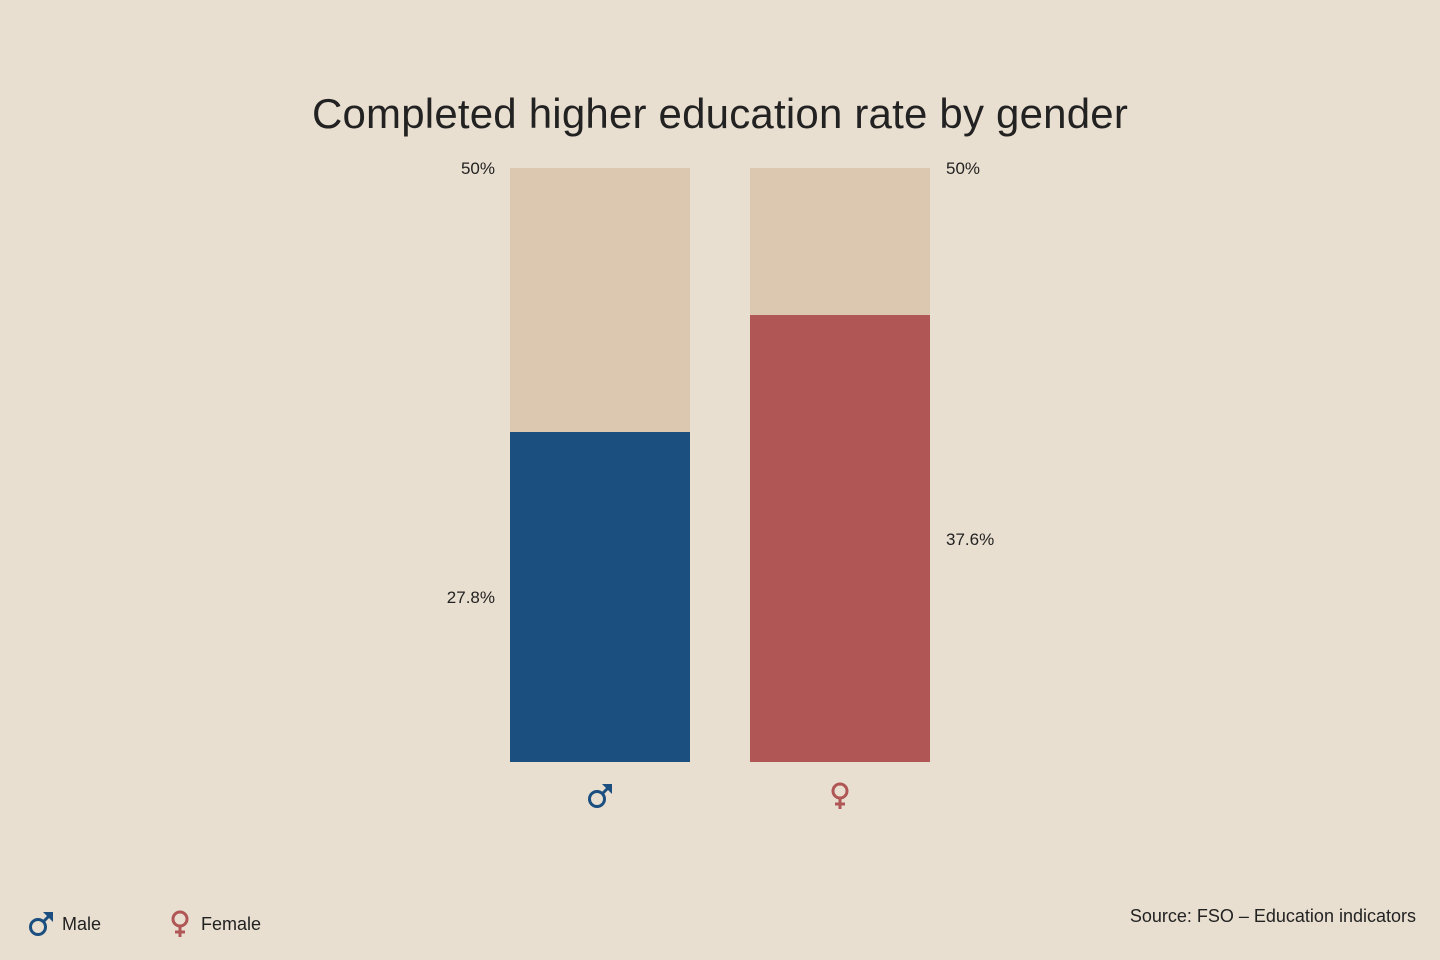 The image size is (1440, 960). I want to click on legend-item-female: Female, so click(214, 924).